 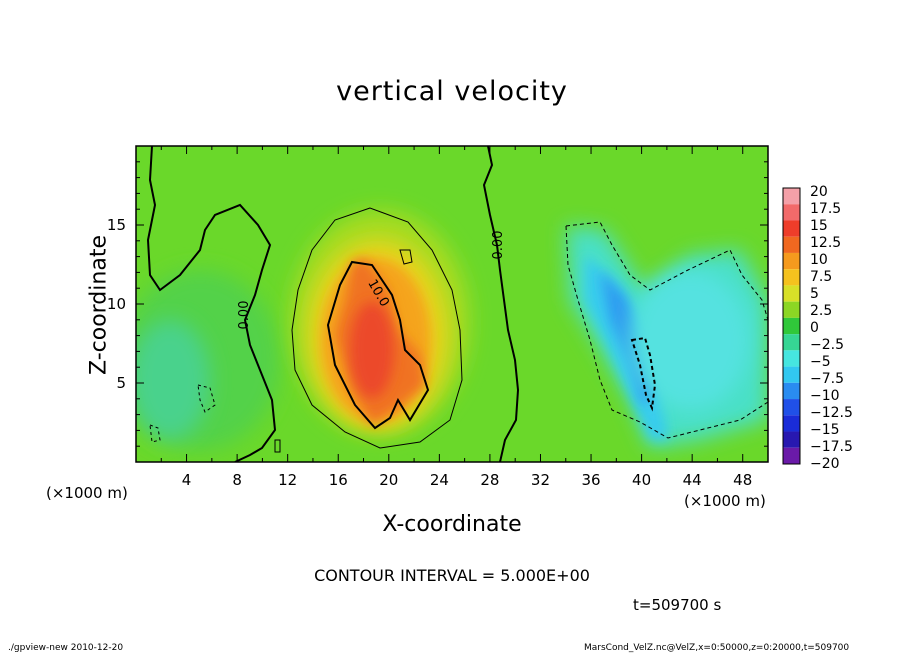 I want to click on colorbar-label: −7.5, so click(x=827, y=379).